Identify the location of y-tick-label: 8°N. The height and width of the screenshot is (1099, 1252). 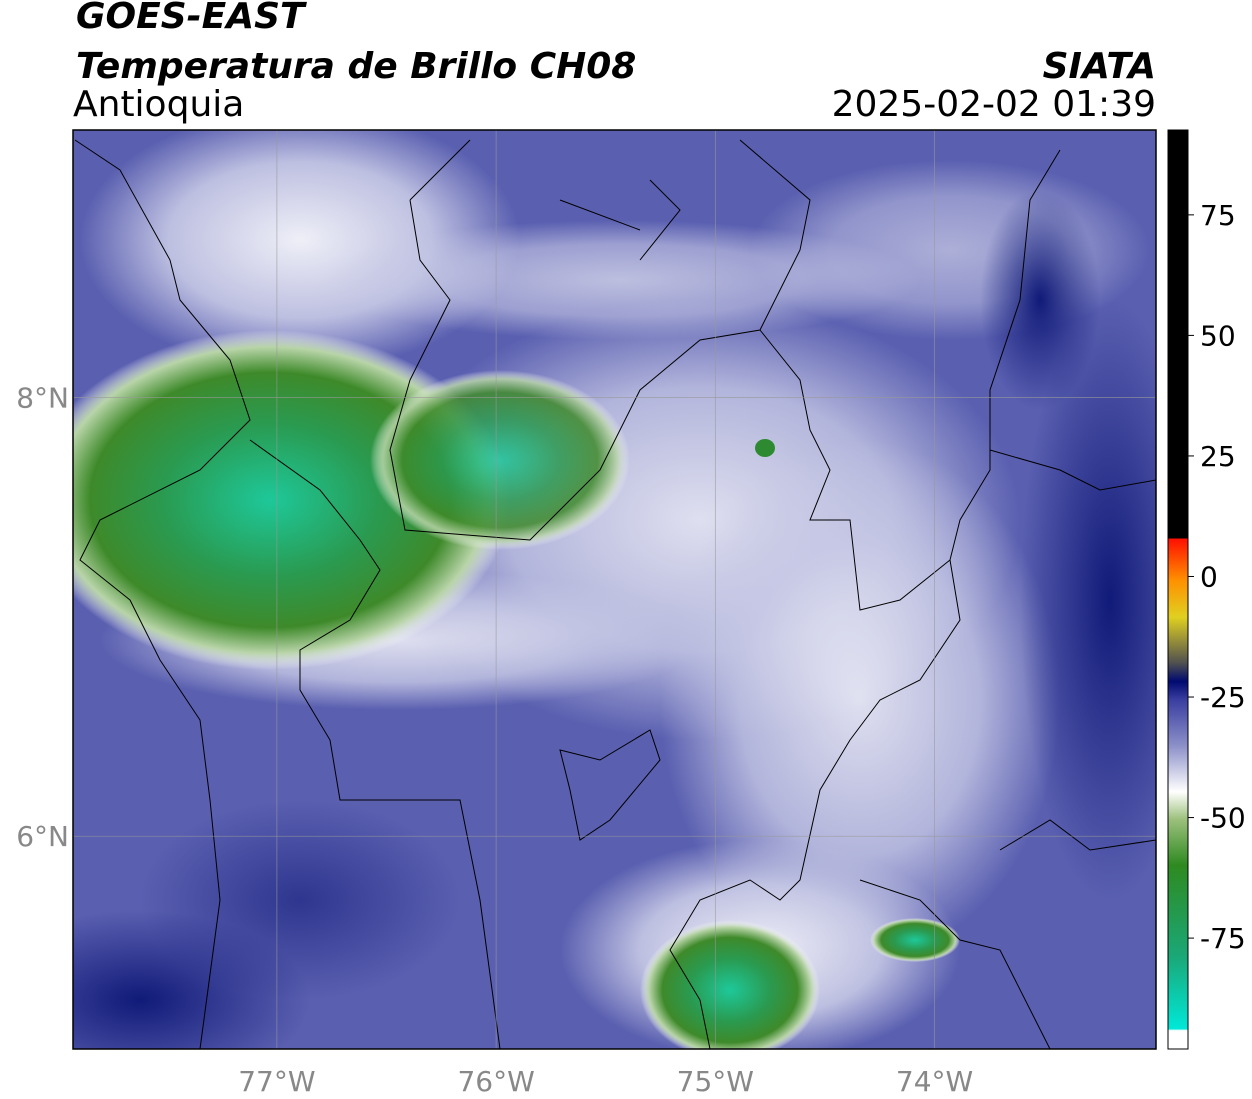
(42, 398).